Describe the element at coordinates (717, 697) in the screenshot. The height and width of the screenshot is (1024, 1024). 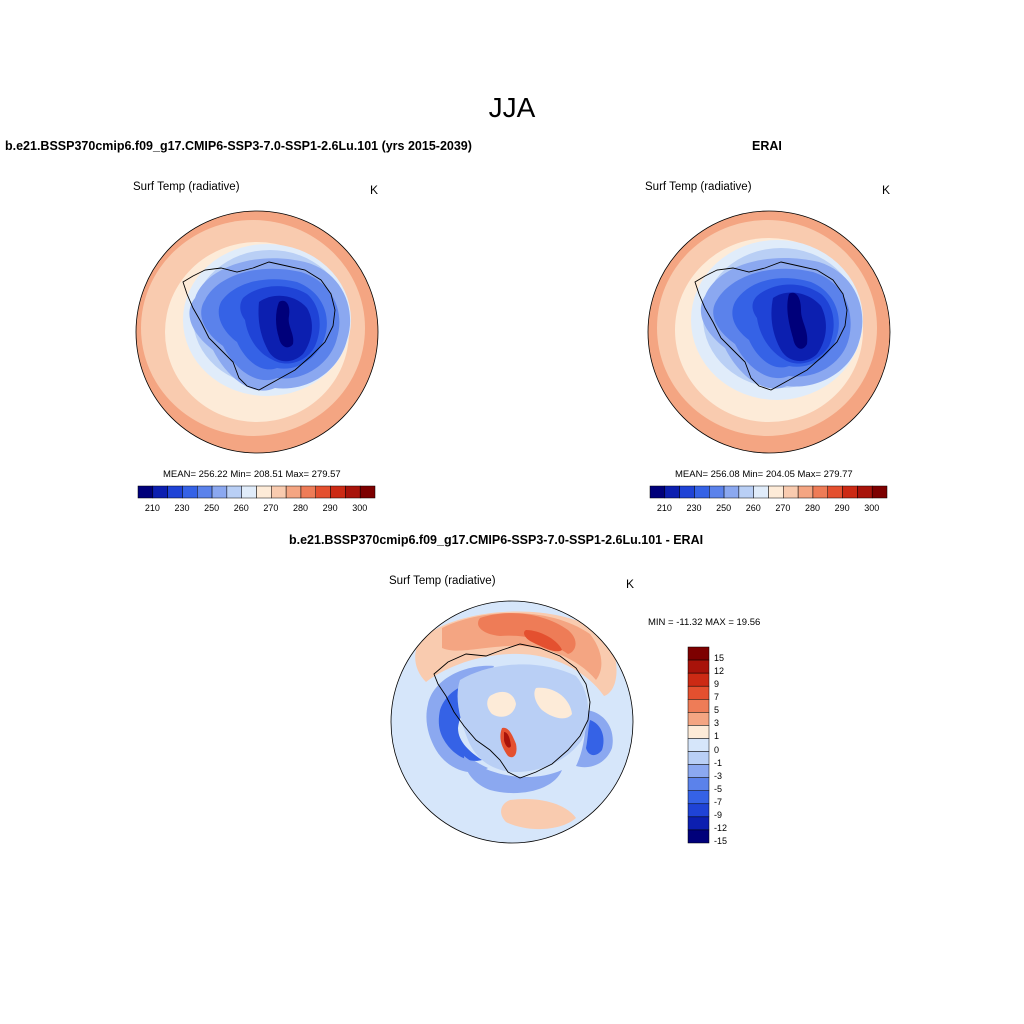
I see `diff-colorbar-tick-label: 7` at that location.